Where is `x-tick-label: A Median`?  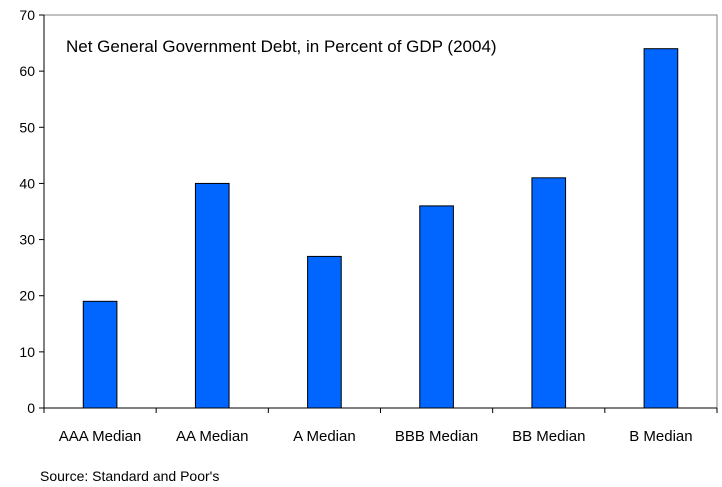
x-tick-label: A Median is located at coordinates (324, 436).